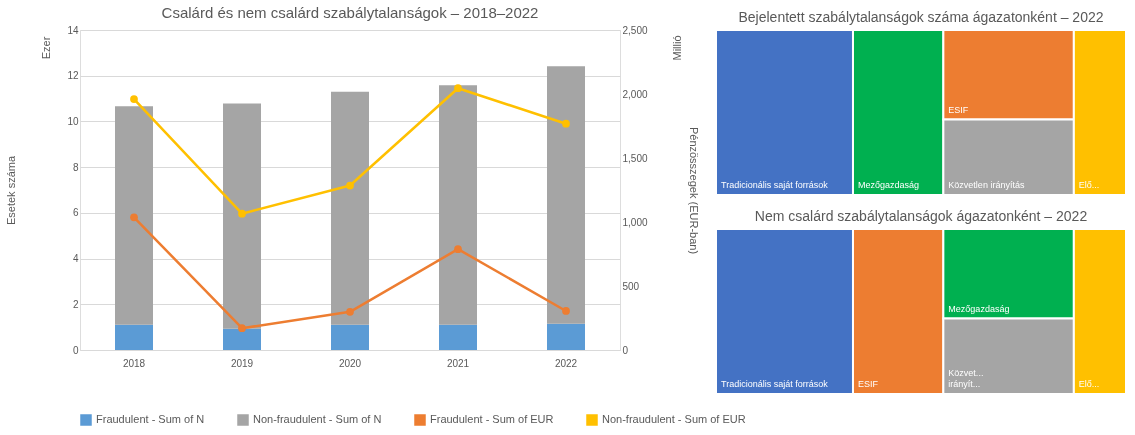 This screenshot has height=435, width=1135. I want to click on y2-tick-label: 0, so click(625, 350).